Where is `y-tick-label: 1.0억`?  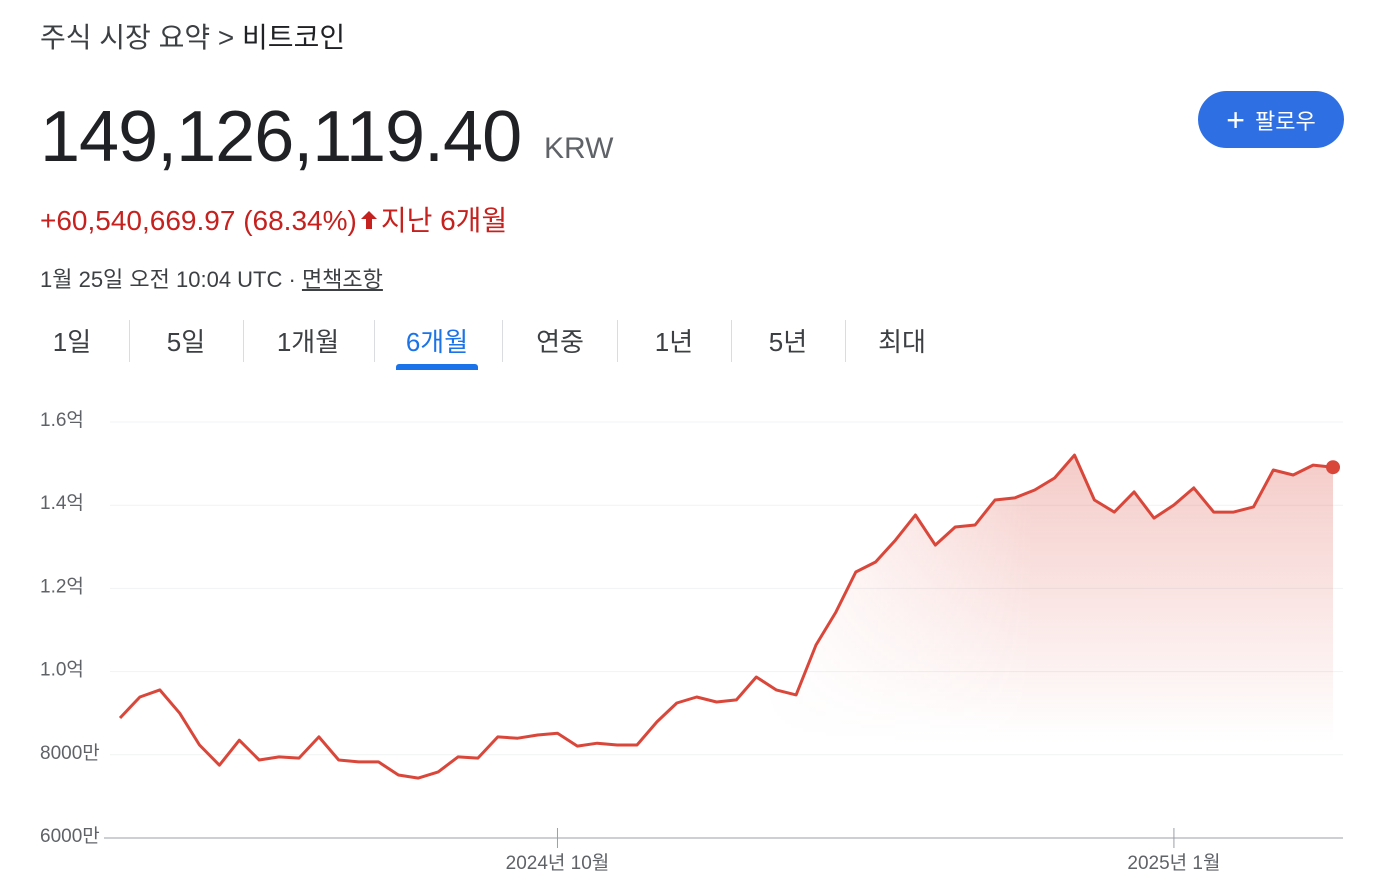
y-tick-label: 1.0억 is located at coordinates (62, 670).